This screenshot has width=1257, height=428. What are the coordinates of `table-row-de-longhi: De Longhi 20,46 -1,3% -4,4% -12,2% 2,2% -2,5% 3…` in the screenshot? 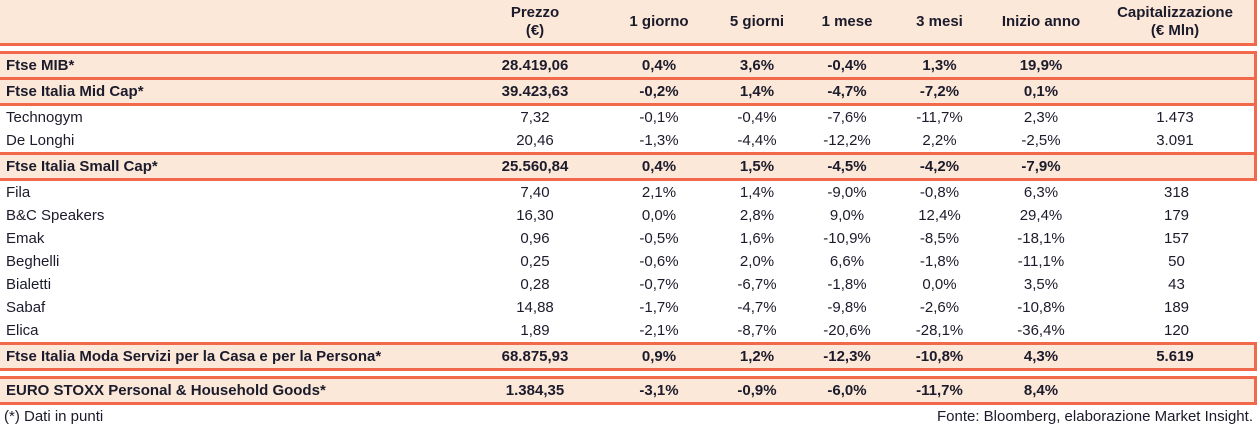 It's located at (628, 142).